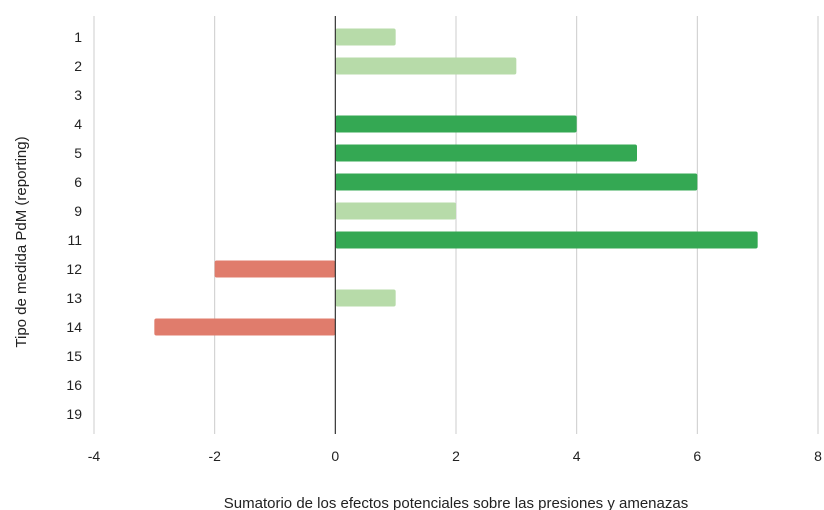  What do you see at coordinates (818, 456) in the screenshot?
I see `x-tick-label: 8` at bounding box center [818, 456].